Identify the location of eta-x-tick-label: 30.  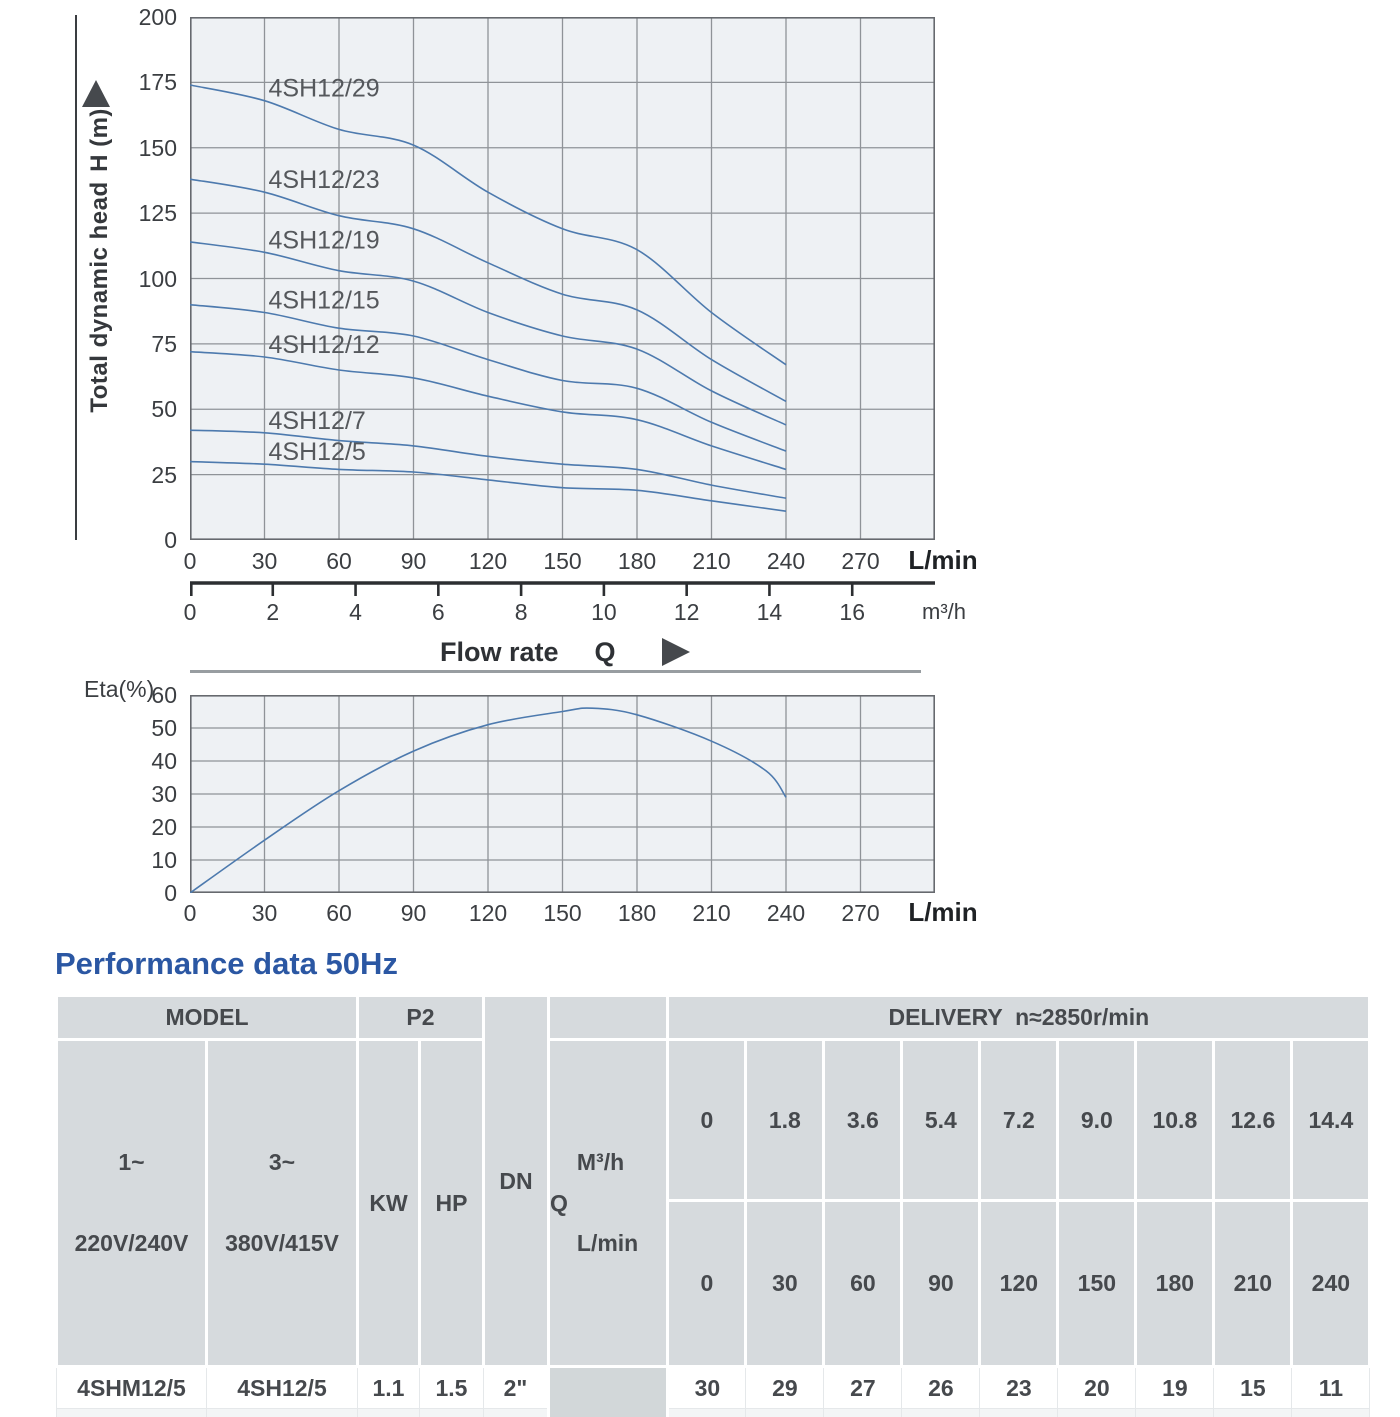
(264, 913).